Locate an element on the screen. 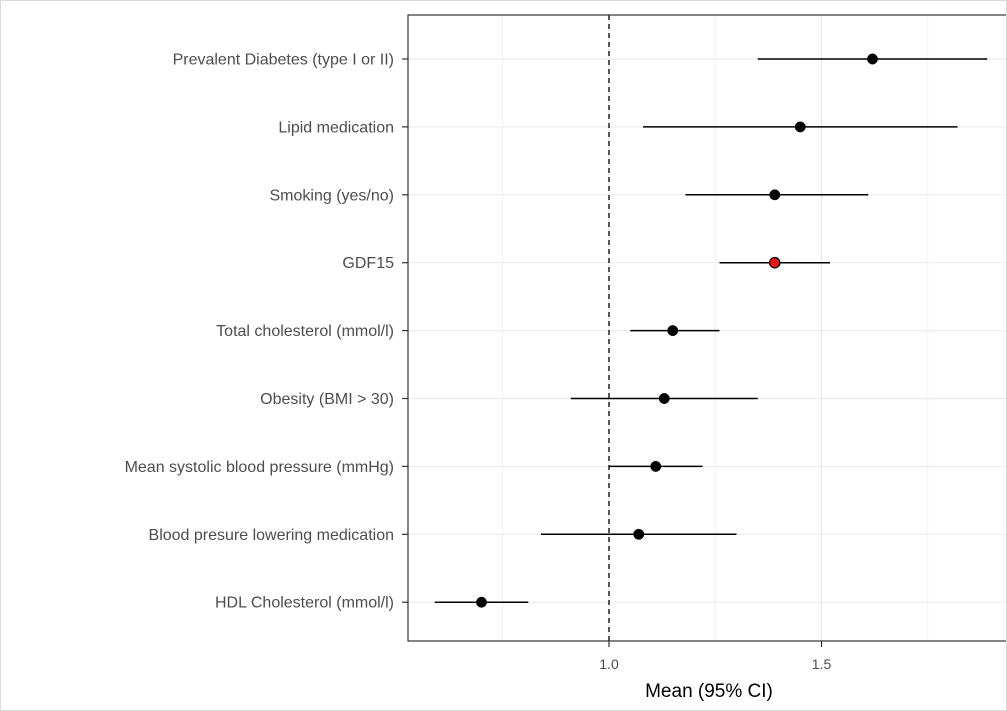 This screenshot has width=1007, height=711. y-tick-label: Blood presure lowering medication is located at coordinates (271, 535).